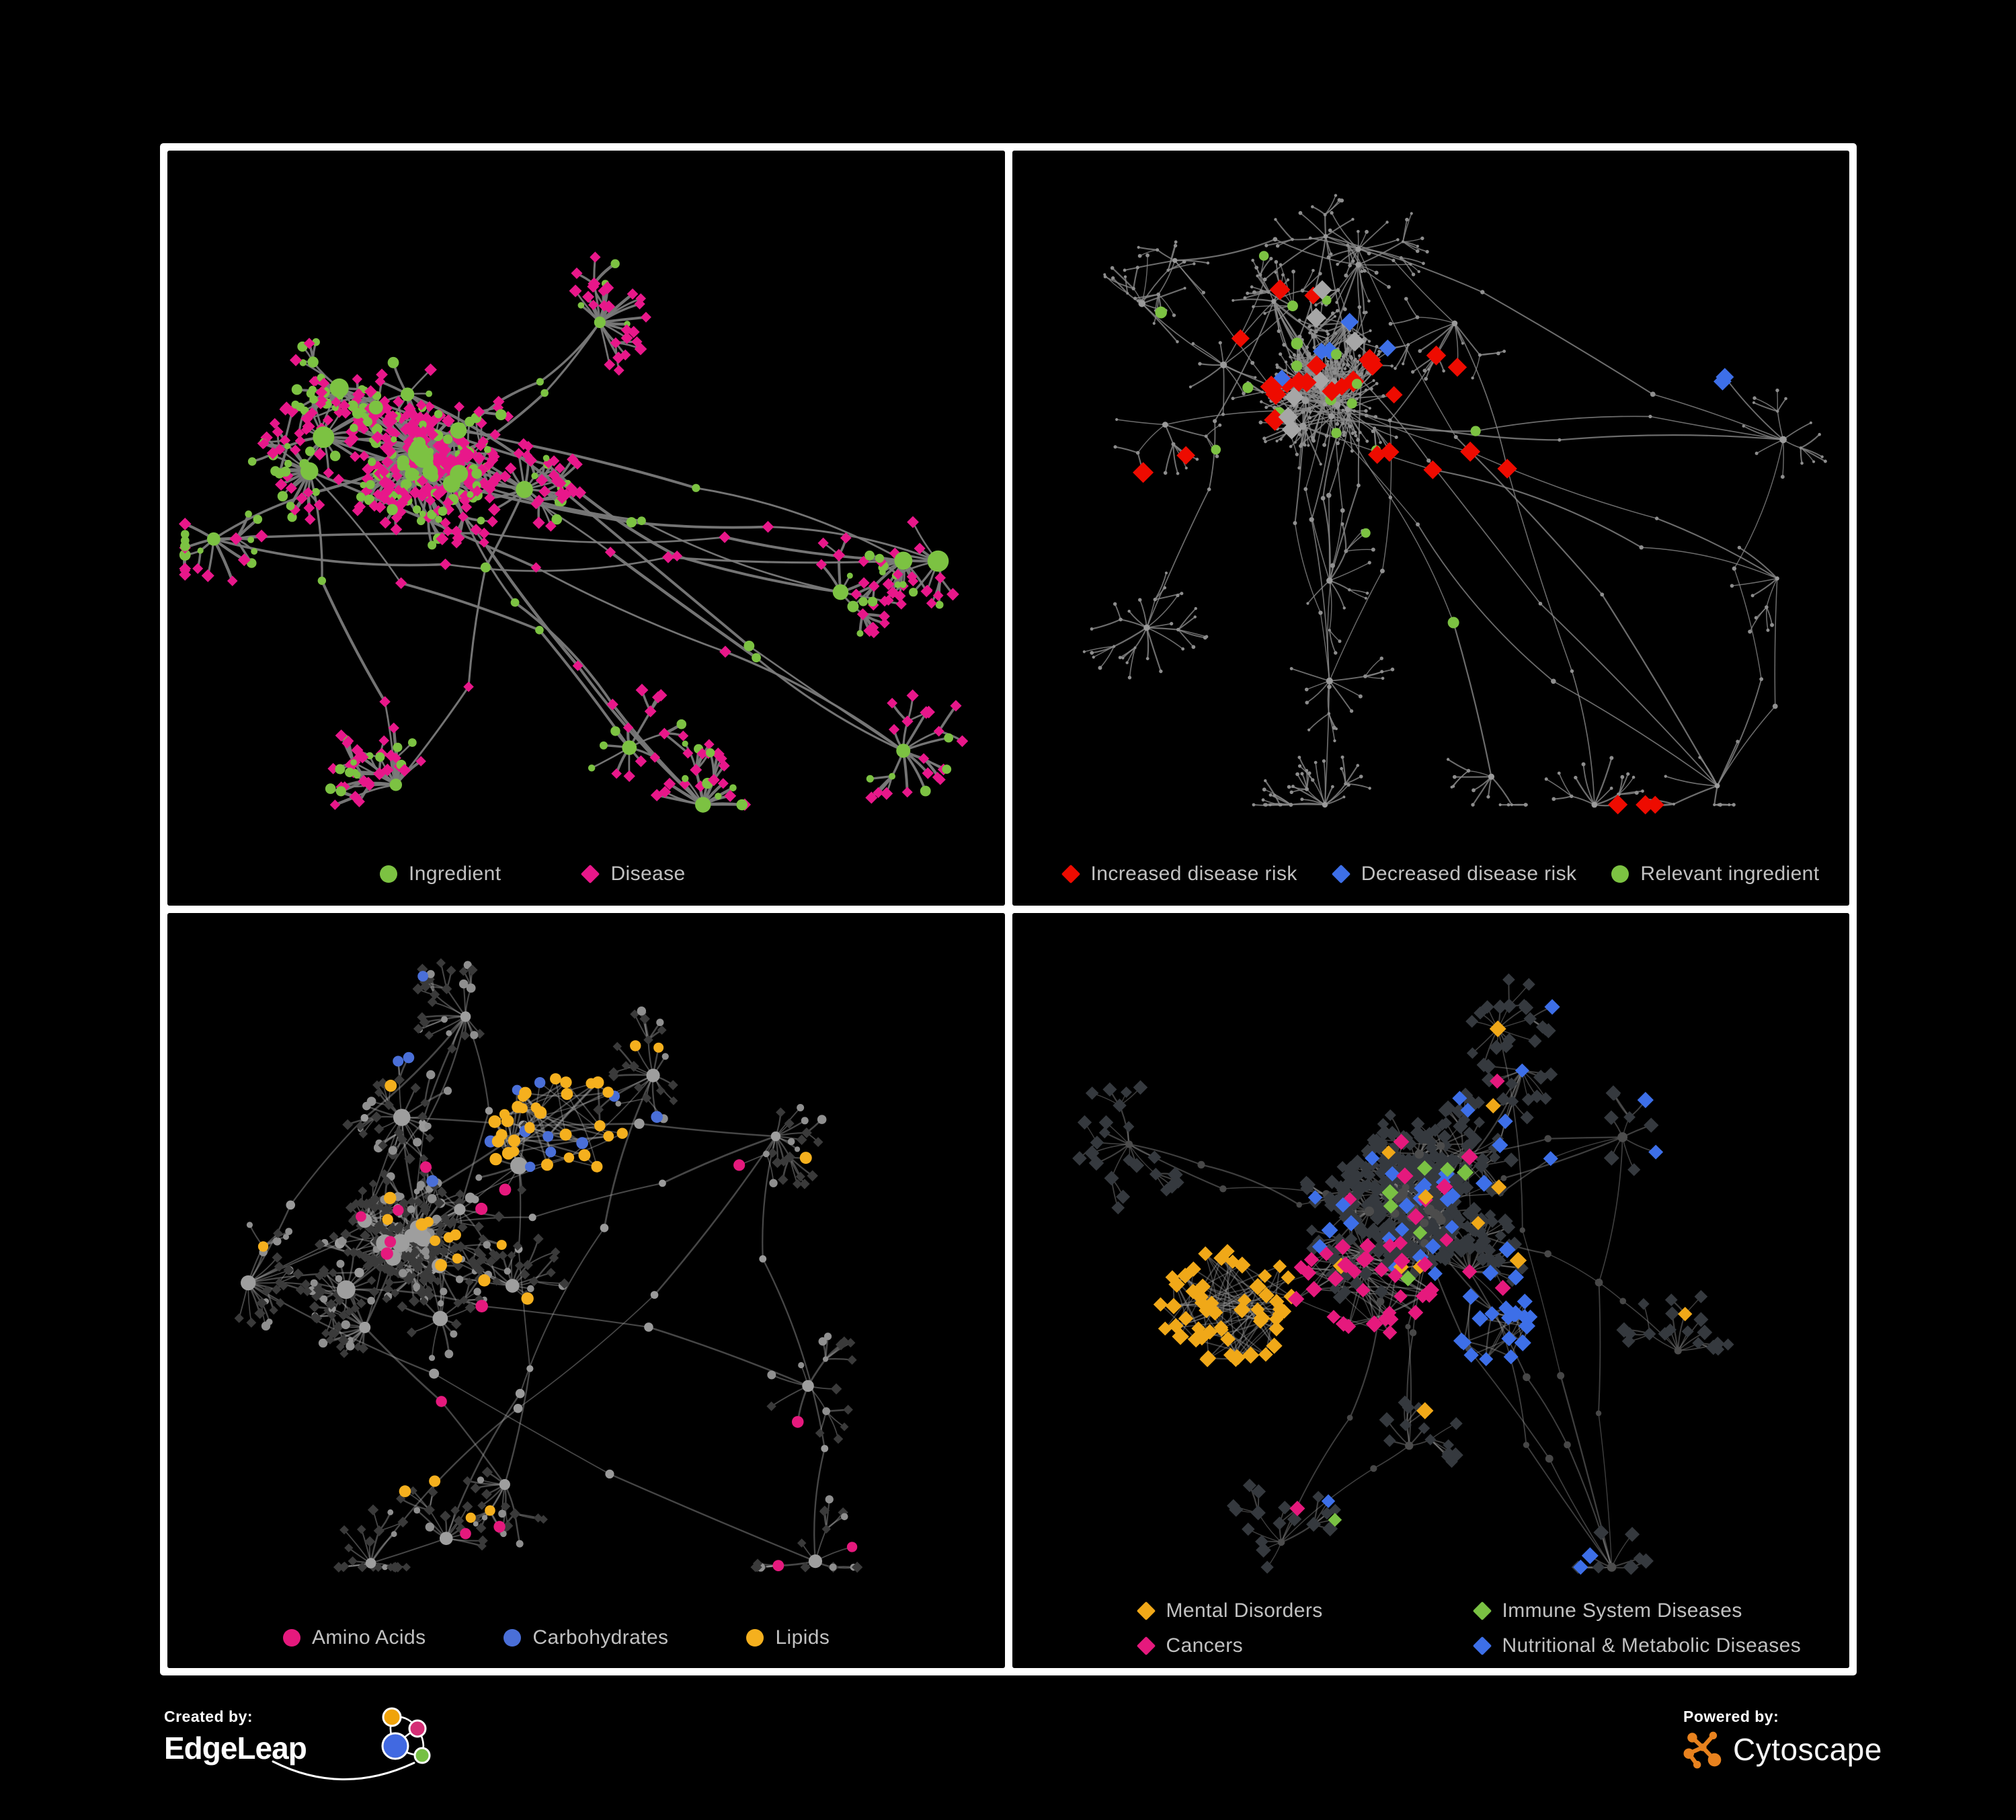 This screenshot has height=1820, width=2016. I want to click on legend-label: Amino Acids, so click(369, 1637).